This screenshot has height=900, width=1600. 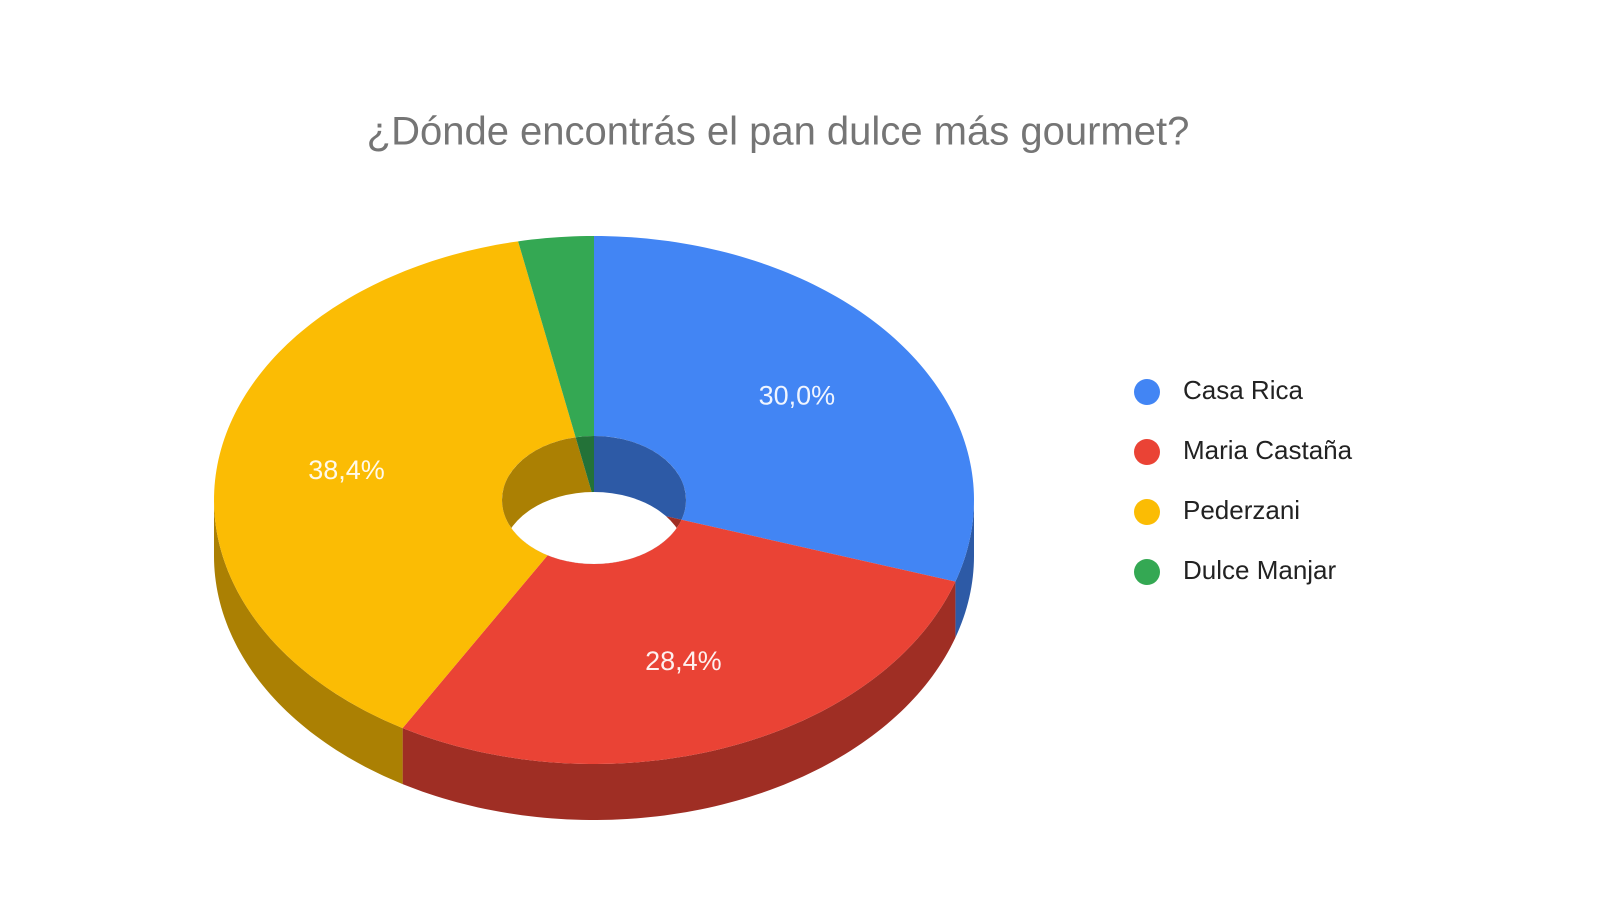 I want to click on hole-opening, so click(x=594, y=528).